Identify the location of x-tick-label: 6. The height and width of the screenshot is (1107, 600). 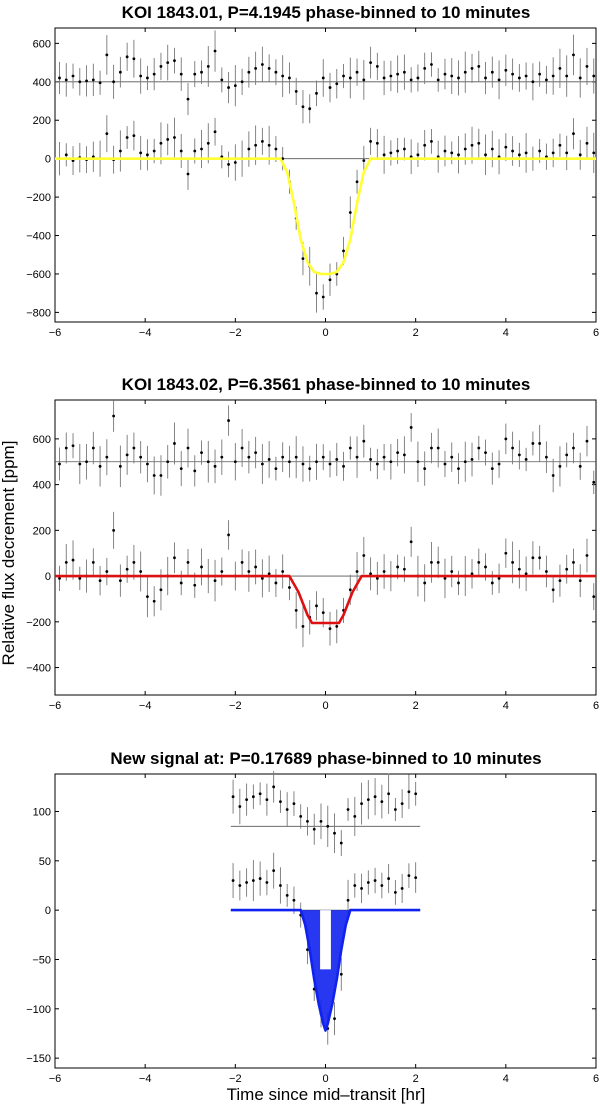
(596, 333).